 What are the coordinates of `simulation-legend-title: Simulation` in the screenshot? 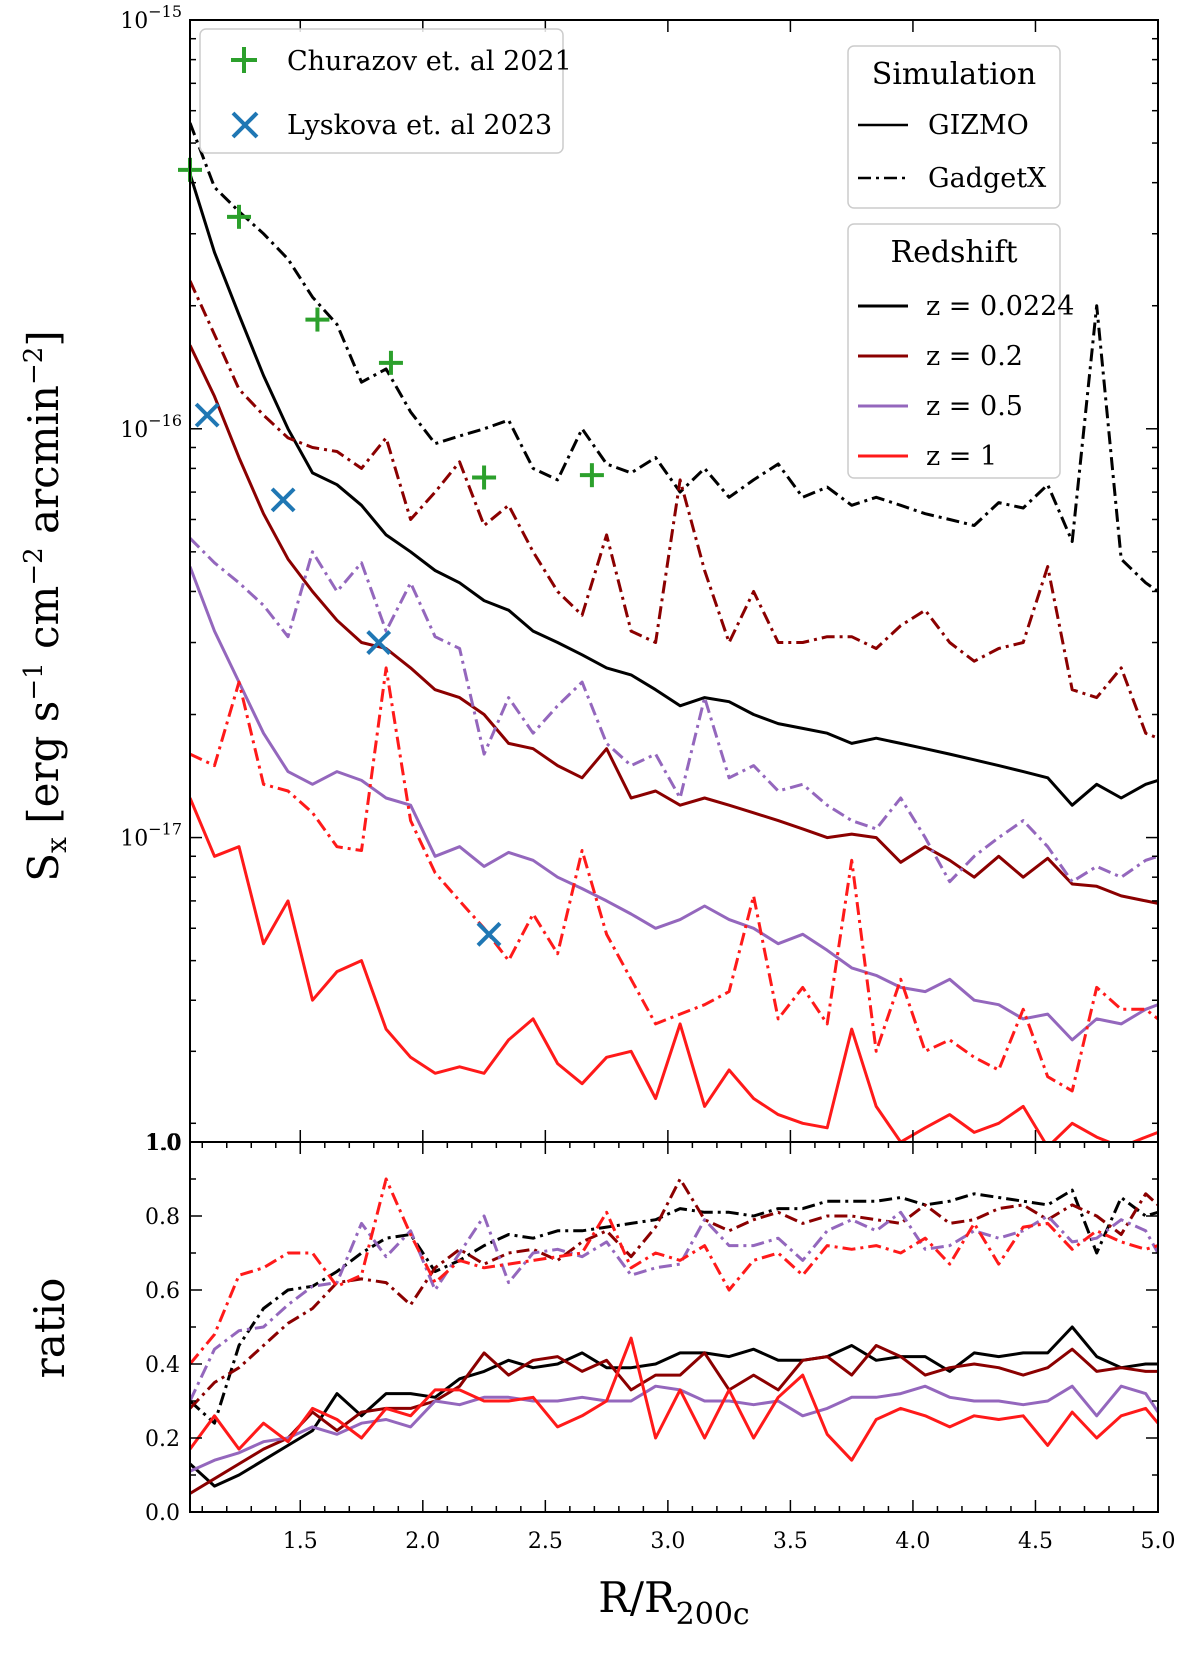 It's located at (954, 74).